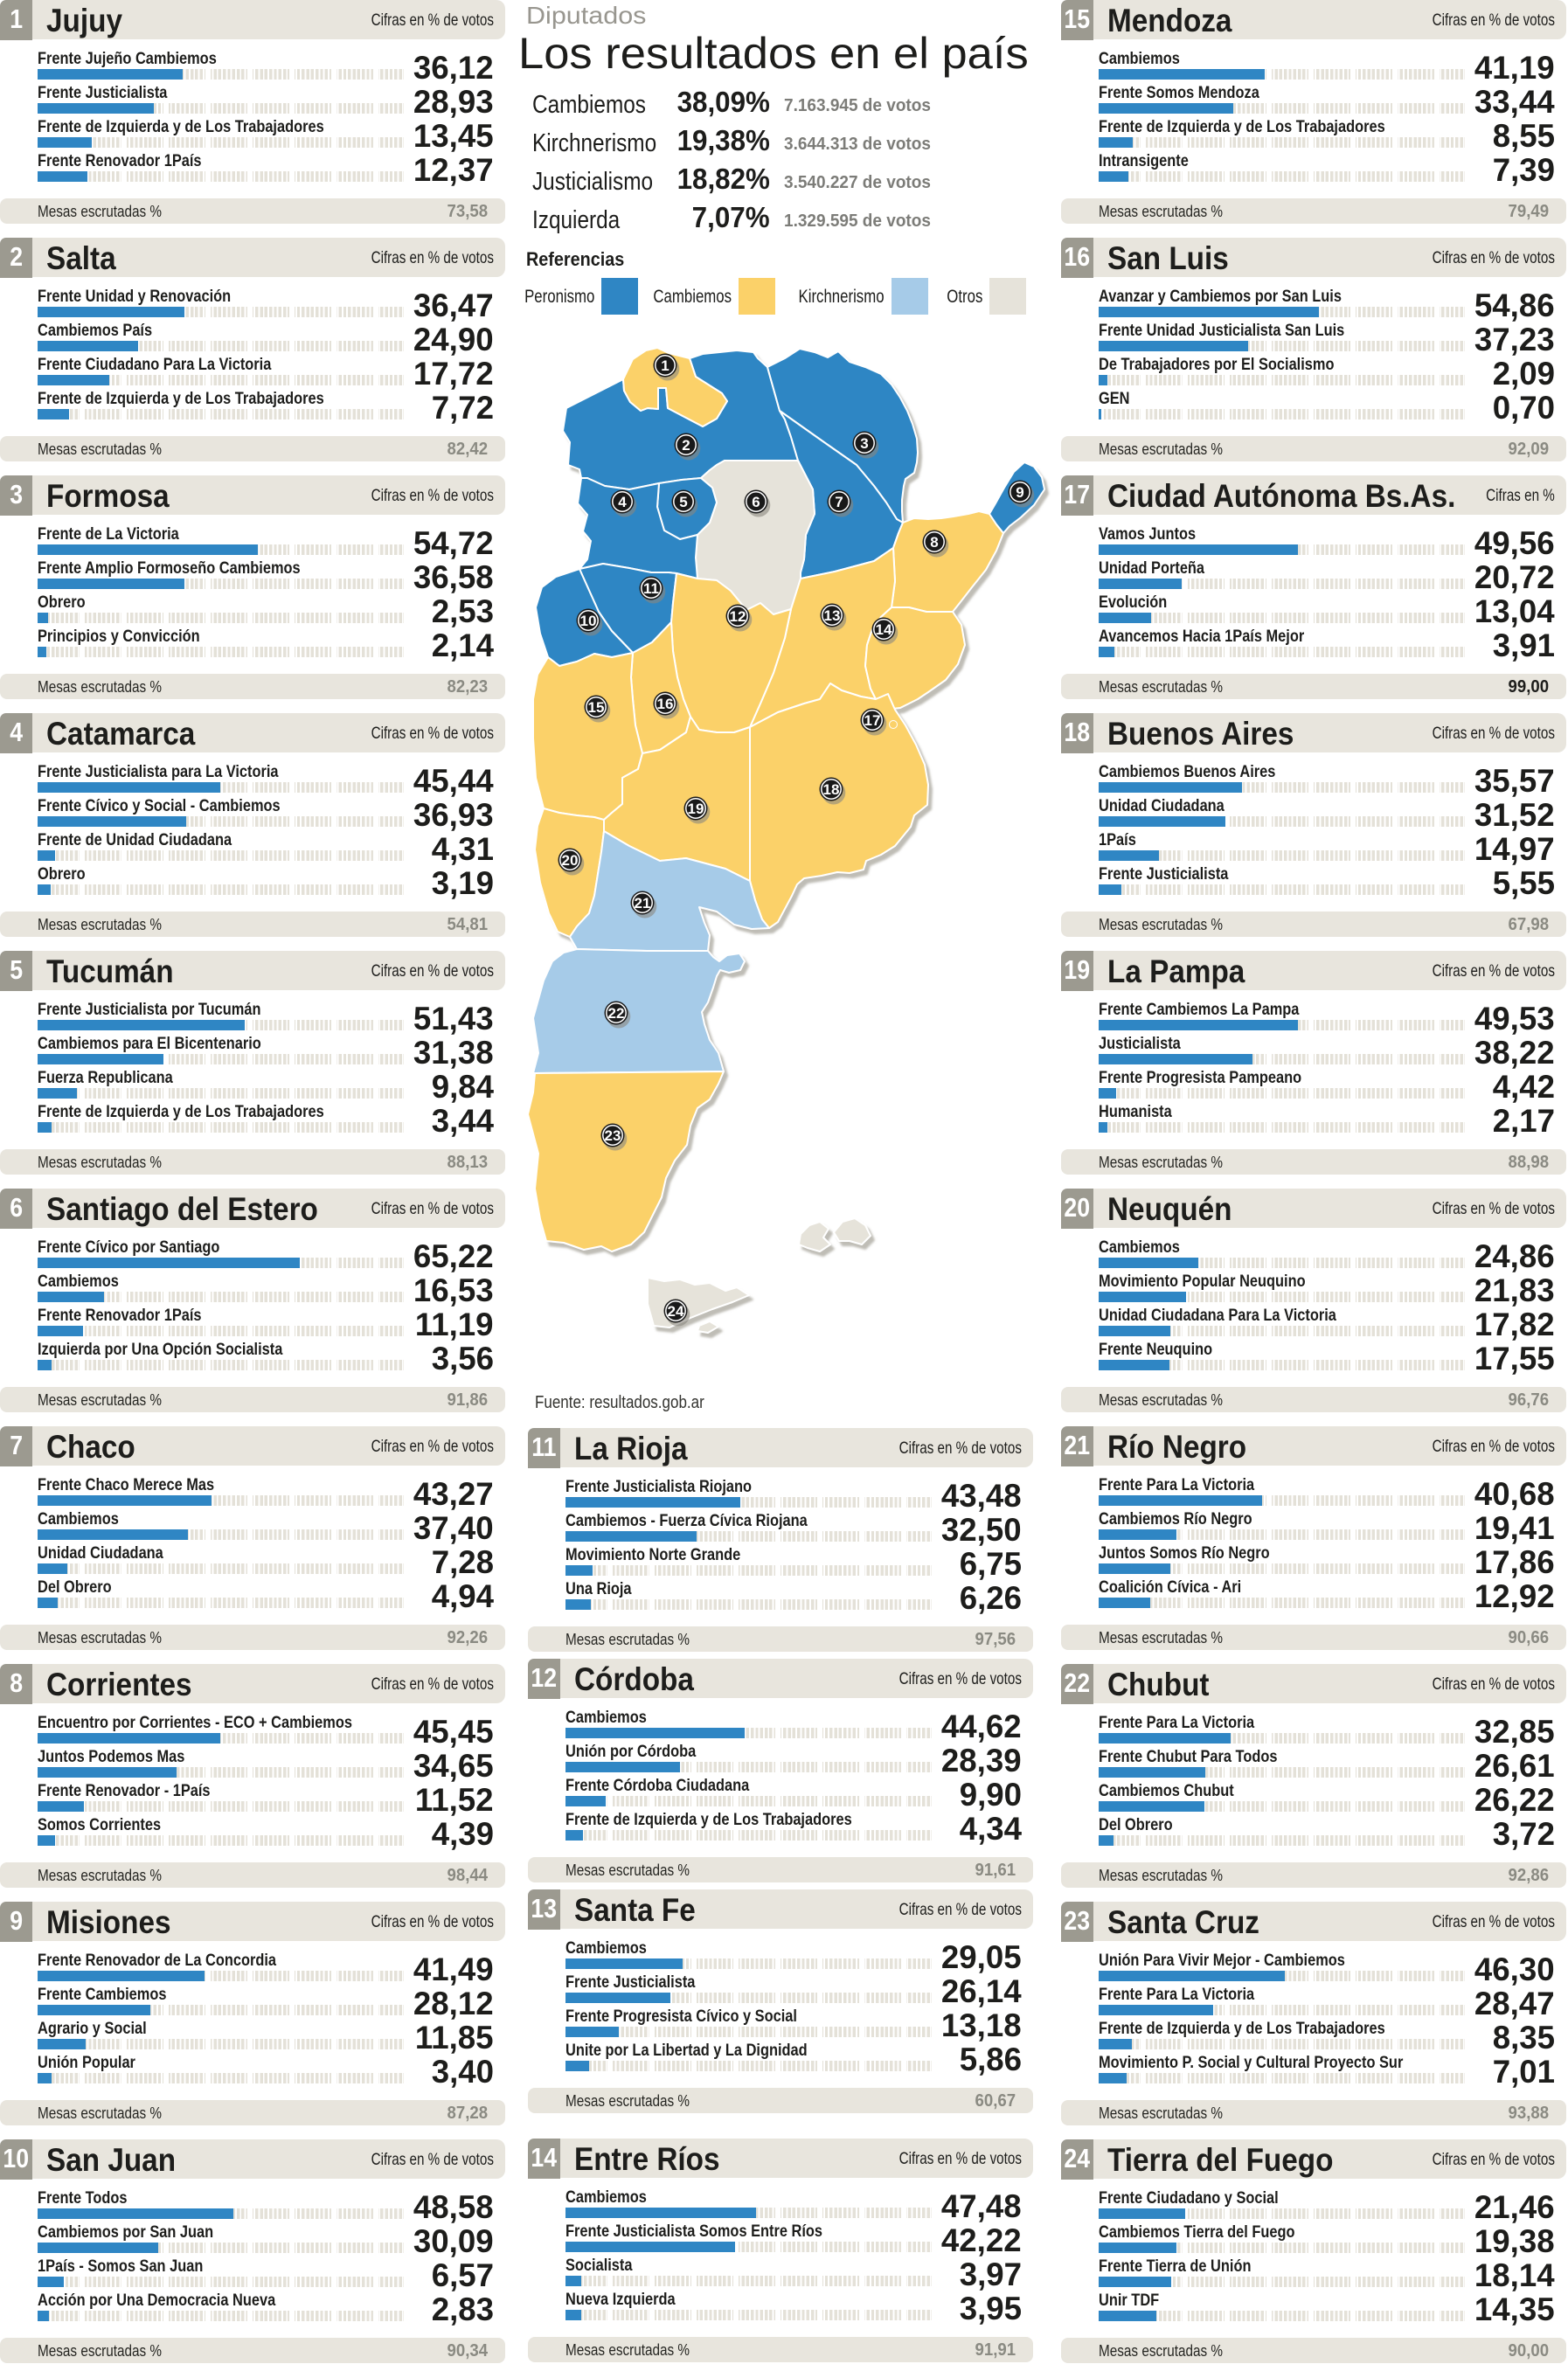 This screenshot has height=2364, width=1568. Describe the element at coordinates (651, 589) in the screenshot. I see `svg-text: 11` at that location.